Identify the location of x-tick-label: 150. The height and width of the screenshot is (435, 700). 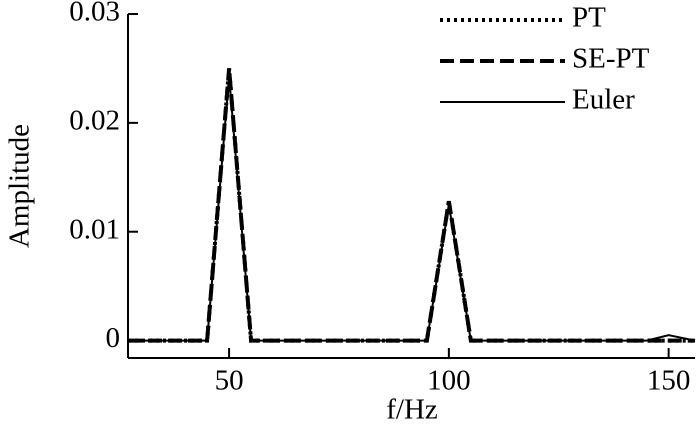
(669, 381).